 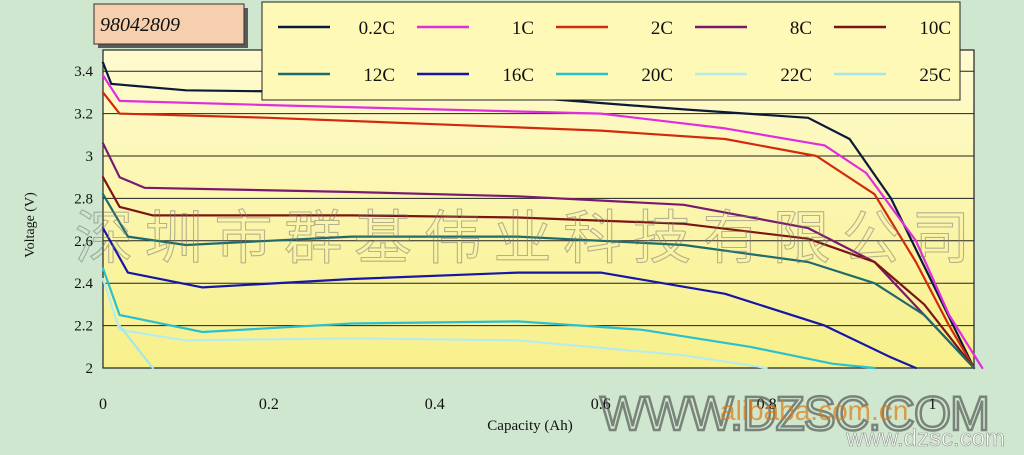 I want to click on legend-label-16c: 16C, so click(x=518, y=75).